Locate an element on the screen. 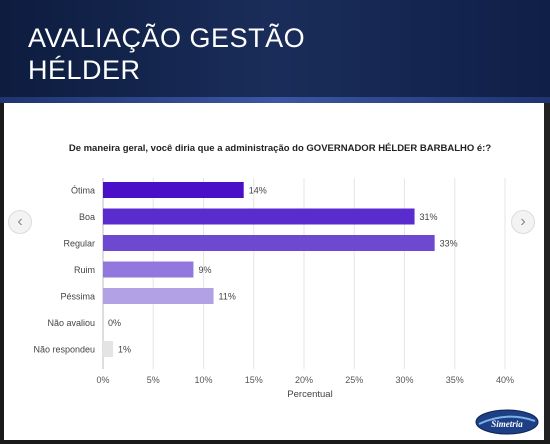  category-label: Péssima is located at coordinates (77, 297).